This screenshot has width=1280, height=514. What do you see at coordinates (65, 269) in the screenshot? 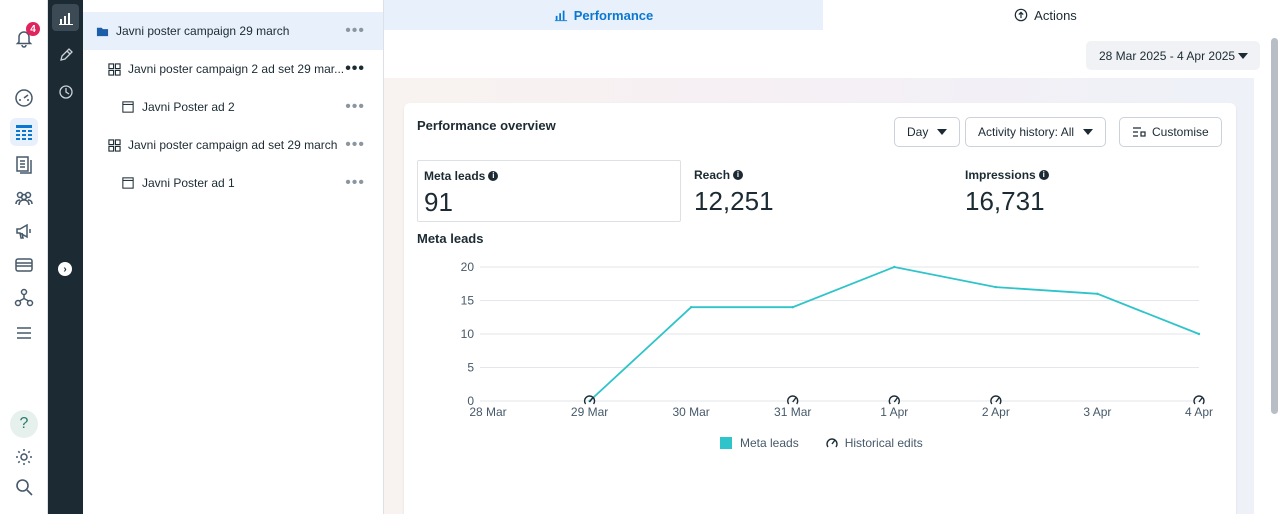
I see `expand-chevron-icon: ›` at bounding box center [65, 269].